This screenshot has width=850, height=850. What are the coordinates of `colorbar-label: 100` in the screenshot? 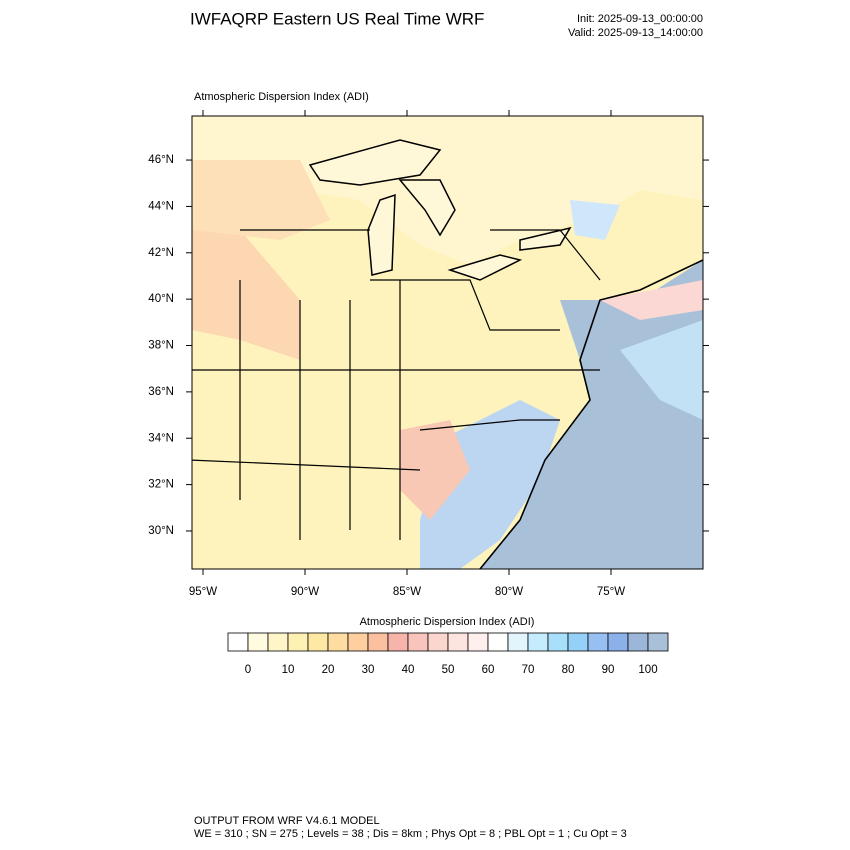 It's located at (647, 670).